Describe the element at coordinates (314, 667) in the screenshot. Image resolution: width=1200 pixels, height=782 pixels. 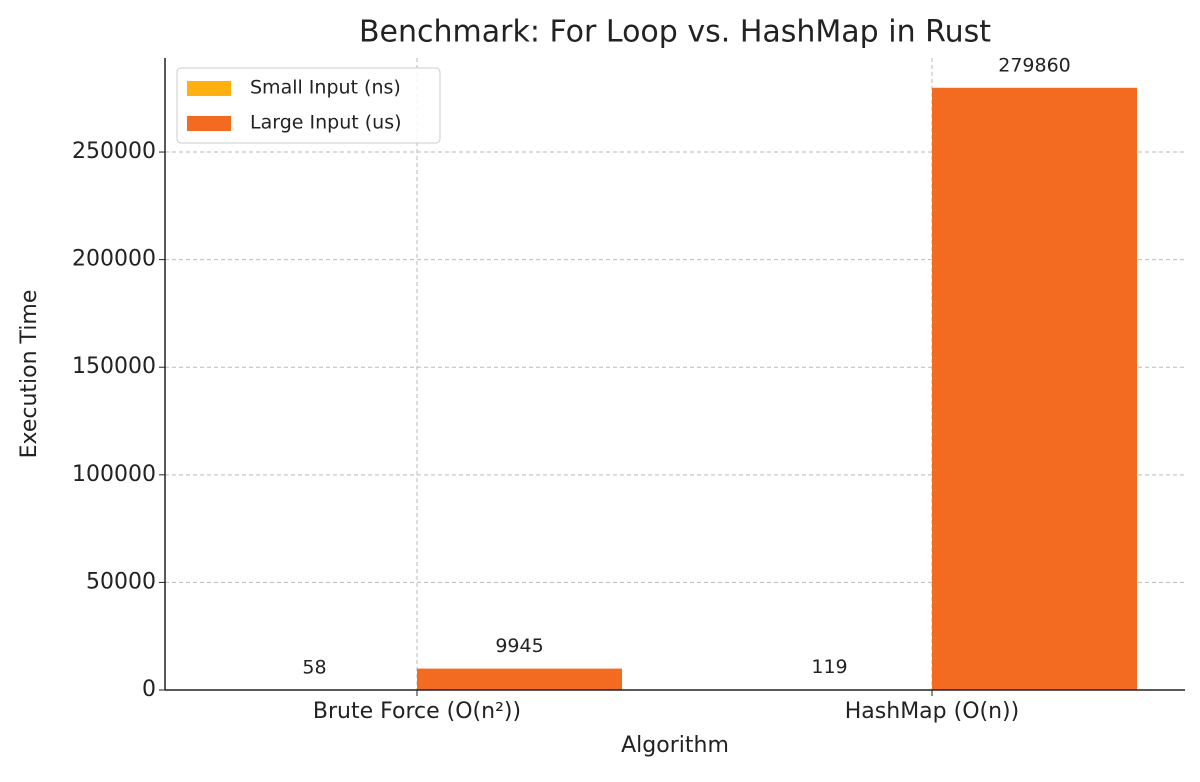
I see `value-label: 58` at that location.